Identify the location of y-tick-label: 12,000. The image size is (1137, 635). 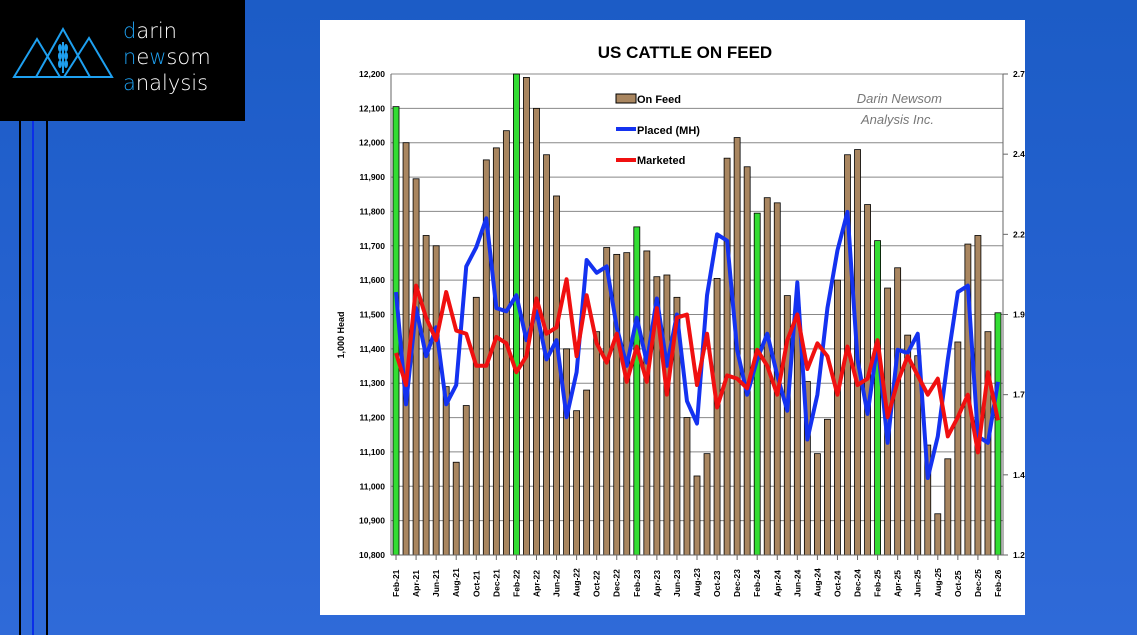
(372, 143).